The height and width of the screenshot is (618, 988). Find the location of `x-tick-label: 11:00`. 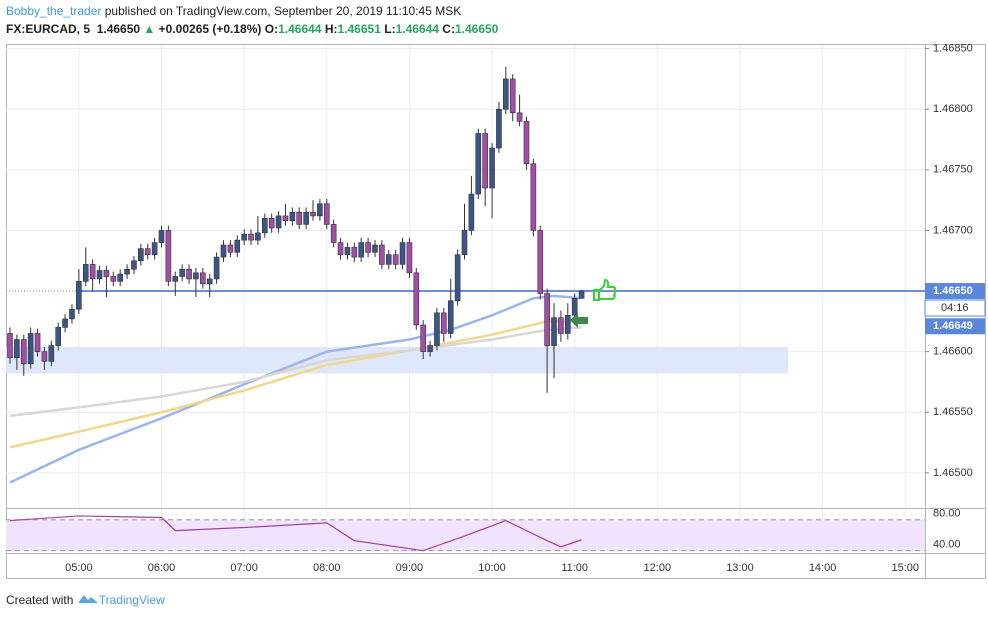

x-tick-label: 11:00 is located at coordinates (574, 568).